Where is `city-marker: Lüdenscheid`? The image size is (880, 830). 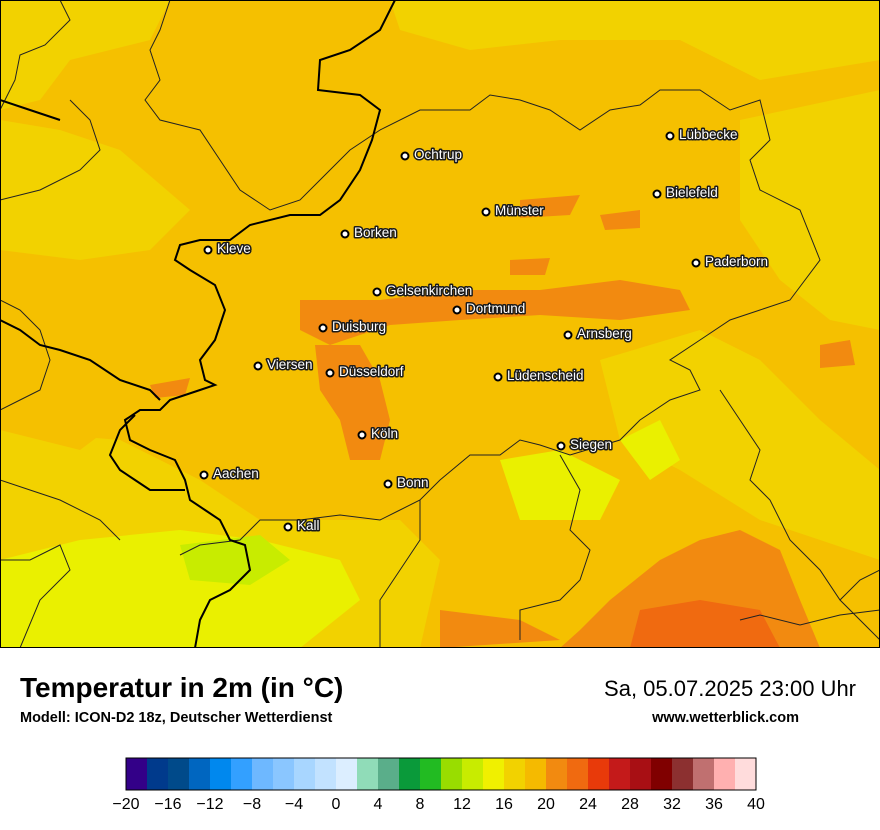
city-marker: Lüdenscheid is located at coordinates (539, 376).